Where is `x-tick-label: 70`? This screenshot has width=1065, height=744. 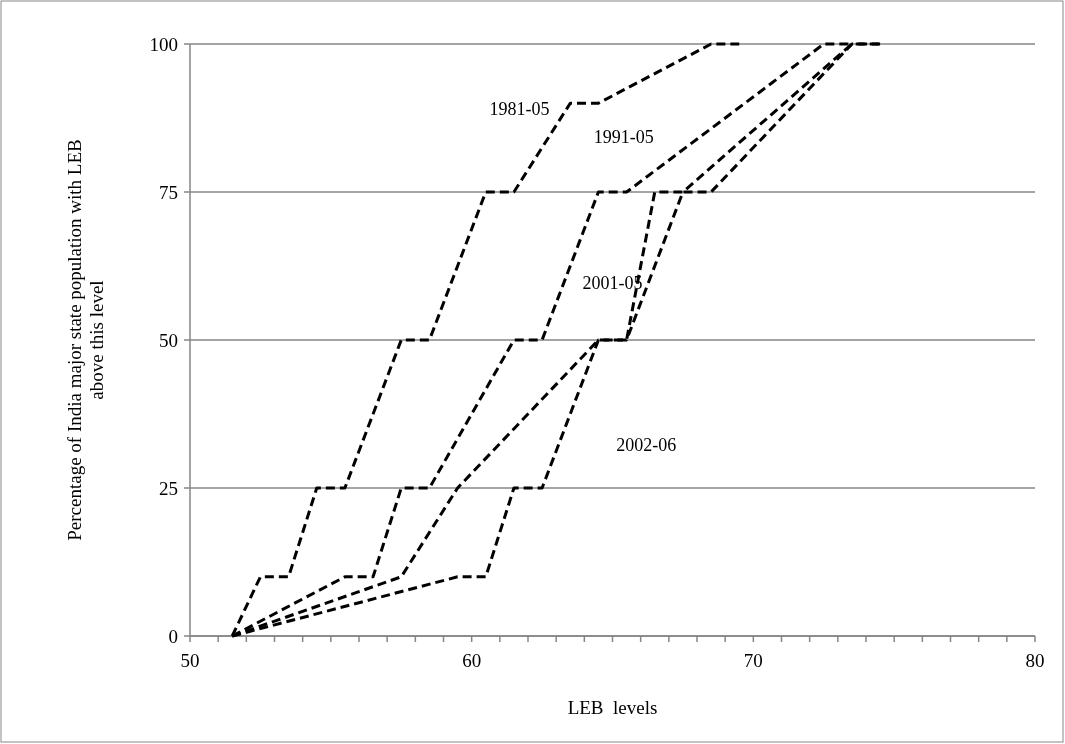
x-tick-label: 70 is located at coordinates (753, 660).